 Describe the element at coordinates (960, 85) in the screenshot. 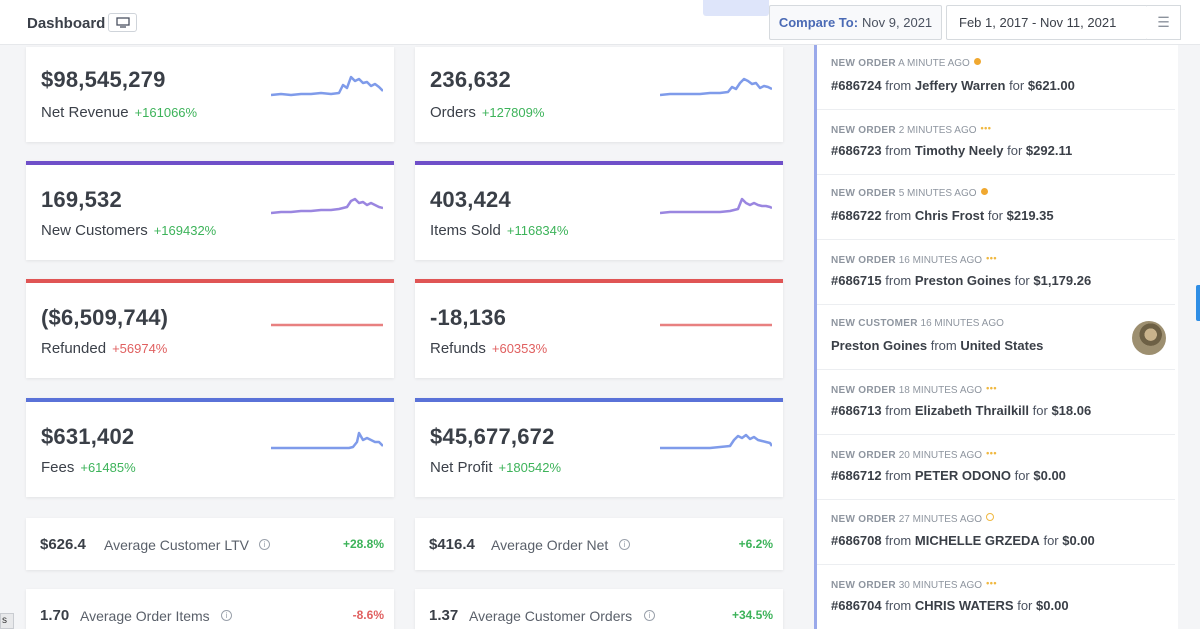

I see `customer-name: Jeffery Warren` at that location.